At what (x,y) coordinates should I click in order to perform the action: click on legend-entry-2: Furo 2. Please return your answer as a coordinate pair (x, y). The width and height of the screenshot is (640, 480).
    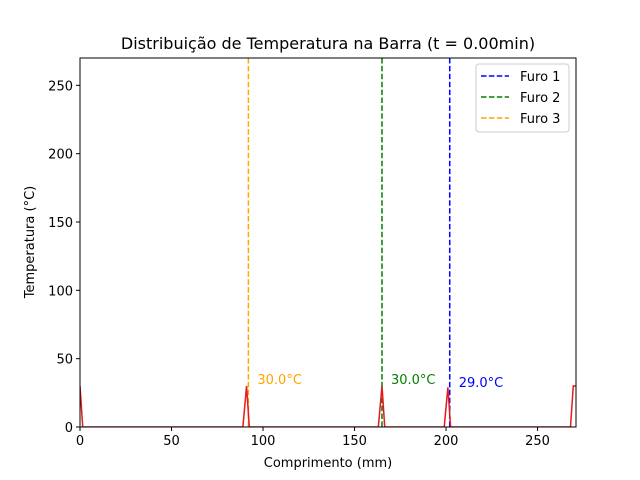
    Looking at the image, I should click on (540, 98).